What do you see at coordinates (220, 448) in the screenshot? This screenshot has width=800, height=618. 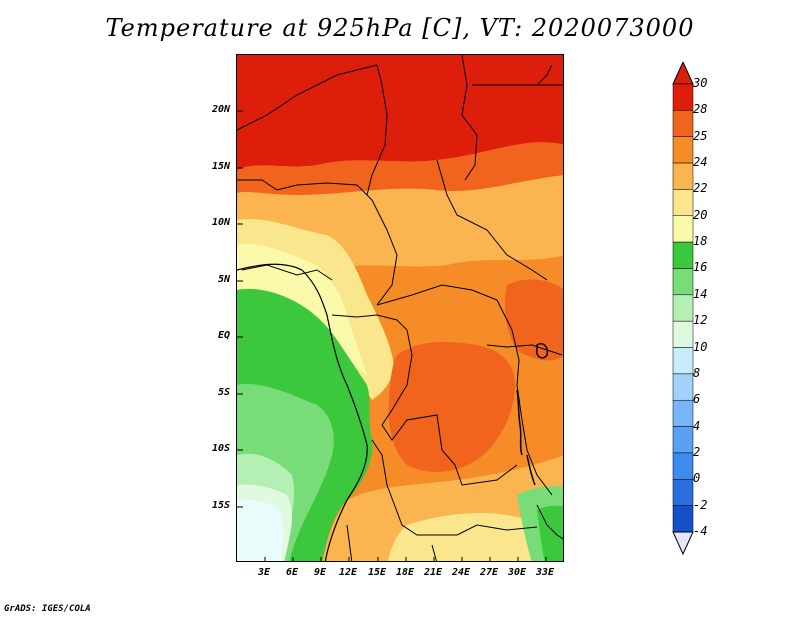 I see `lat-label-10S: 10S` at bounding box center [220, 448].